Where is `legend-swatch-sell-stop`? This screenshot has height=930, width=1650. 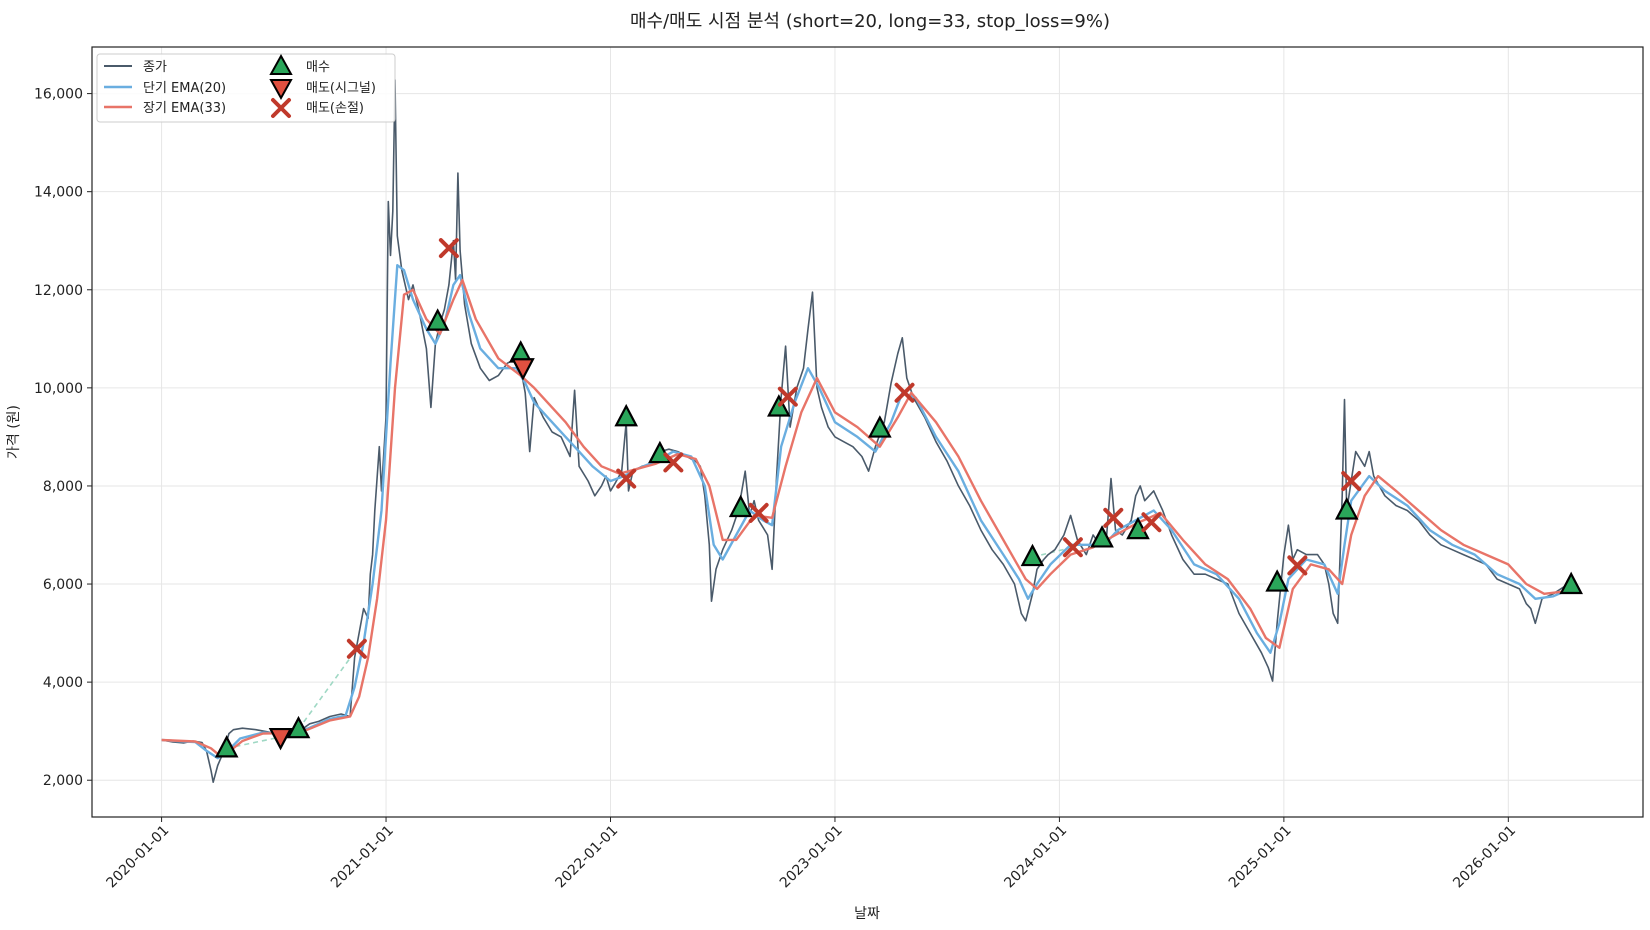 legend-swatch-sell-stop is located at coordinates (281, 108).